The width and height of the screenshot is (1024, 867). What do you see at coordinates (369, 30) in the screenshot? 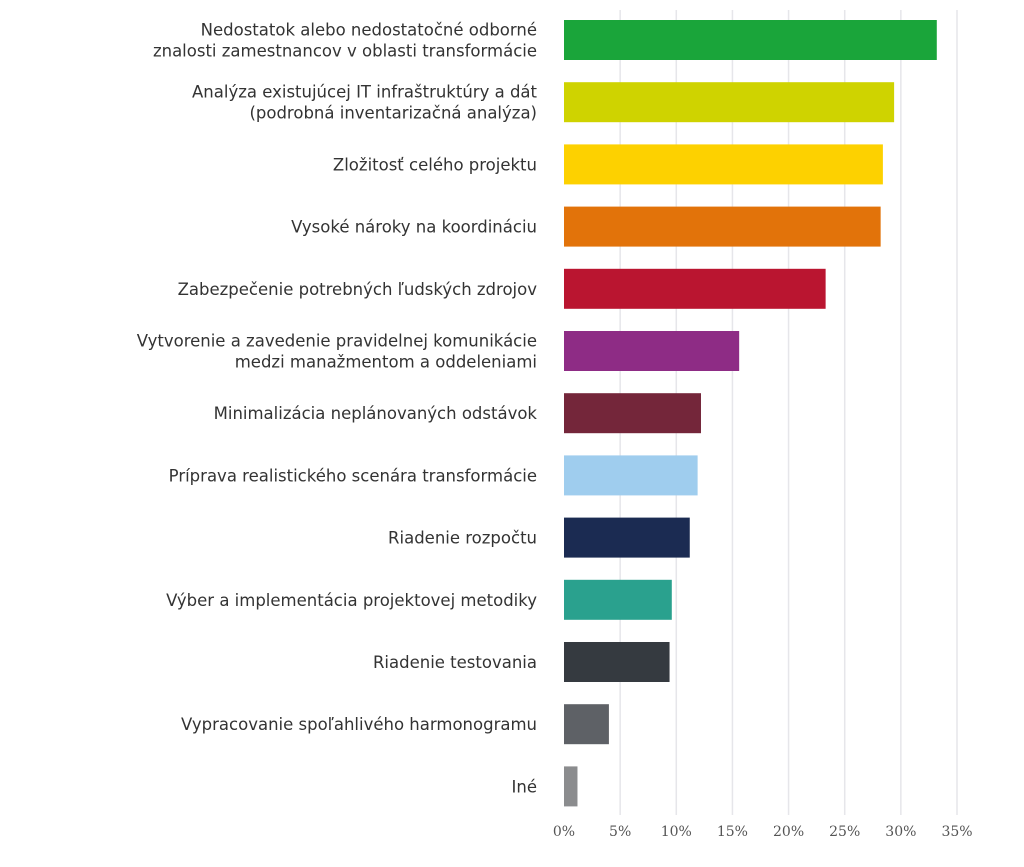
I see `category-label: Nedostatok alebo nedostatočné odborné` at bounding box center [369, 30].